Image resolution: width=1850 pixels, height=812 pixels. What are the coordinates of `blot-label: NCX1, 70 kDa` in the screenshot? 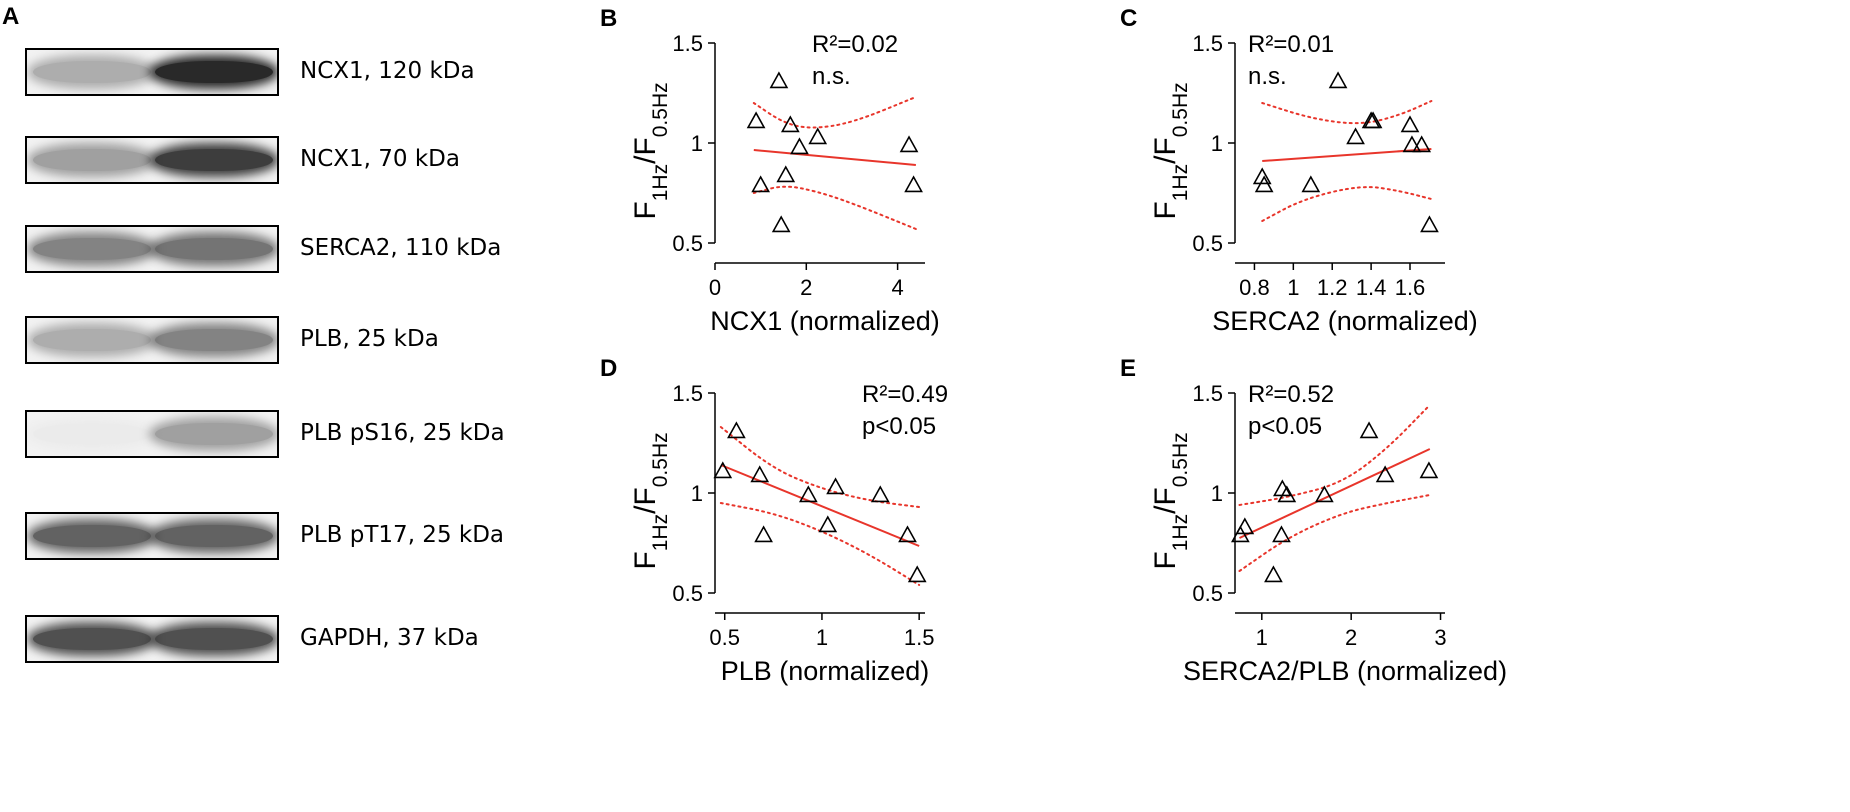 It's located at (380, 159).